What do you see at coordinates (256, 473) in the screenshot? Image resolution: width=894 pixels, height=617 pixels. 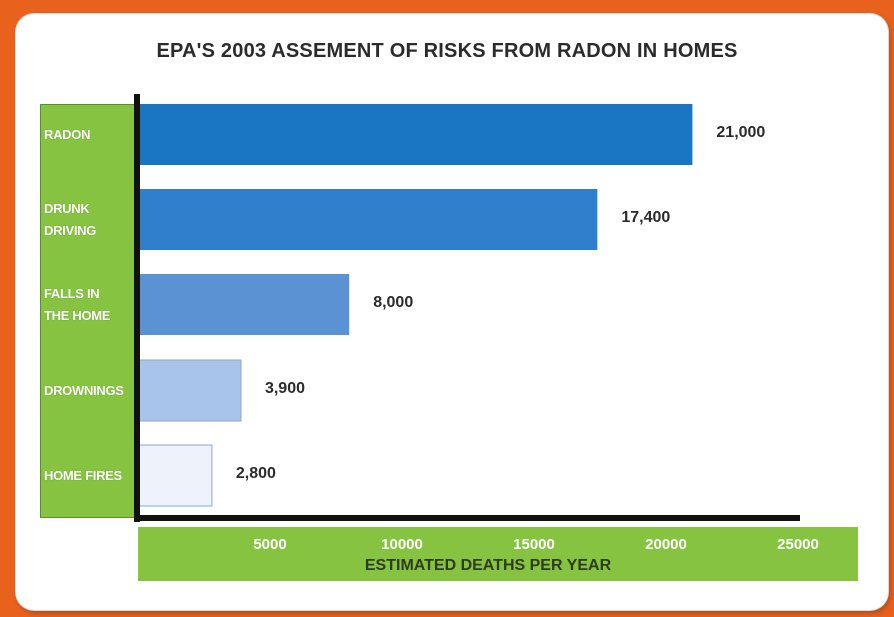 I see `value-label-4: 2,800` at bounding box center [256, 473].